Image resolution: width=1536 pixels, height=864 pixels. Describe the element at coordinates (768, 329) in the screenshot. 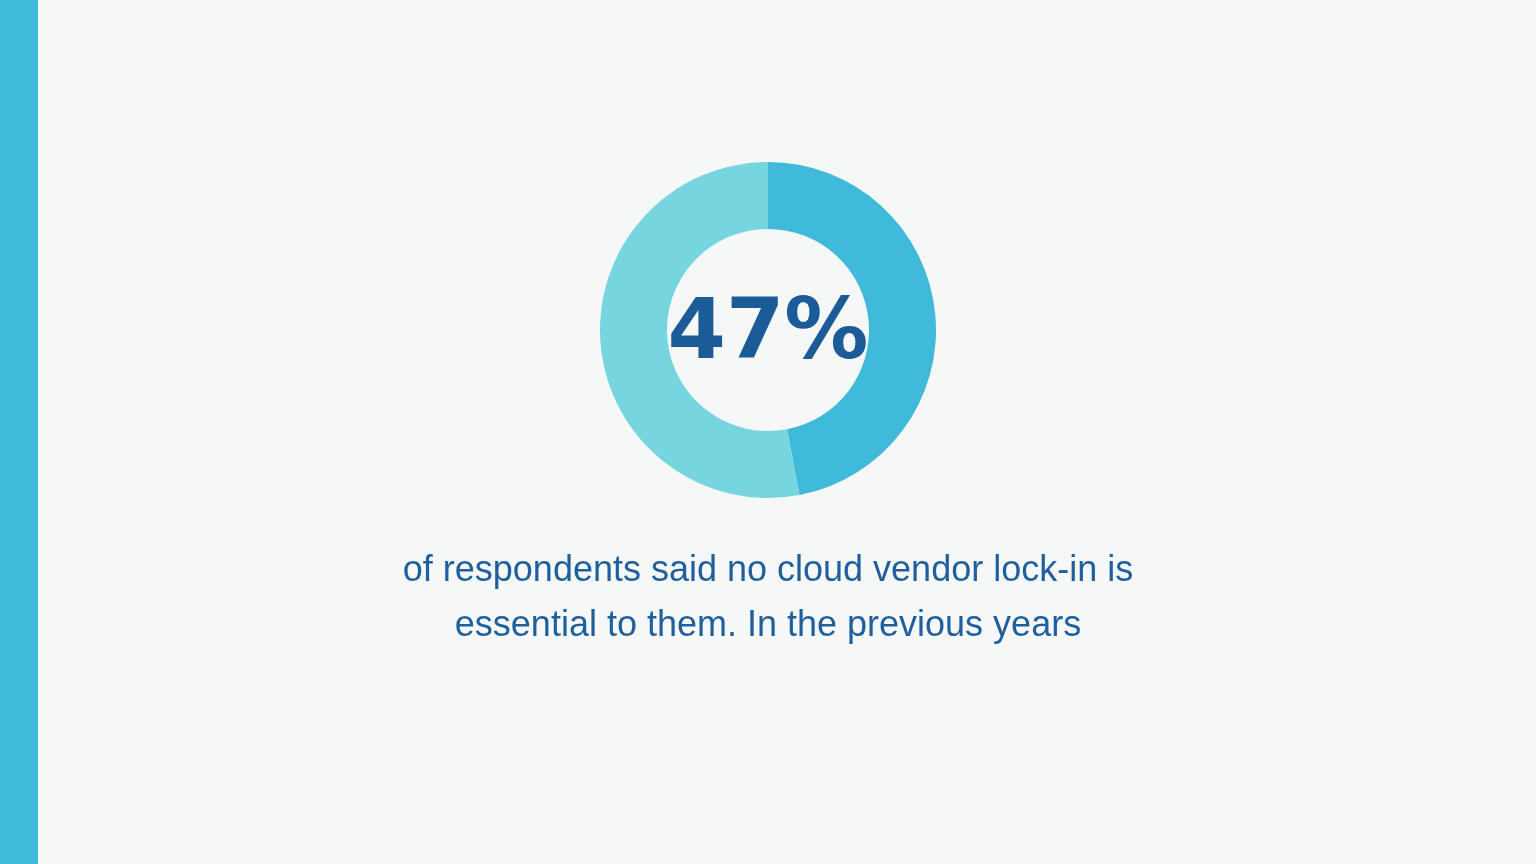

I see `data-label: 47%` at that location.